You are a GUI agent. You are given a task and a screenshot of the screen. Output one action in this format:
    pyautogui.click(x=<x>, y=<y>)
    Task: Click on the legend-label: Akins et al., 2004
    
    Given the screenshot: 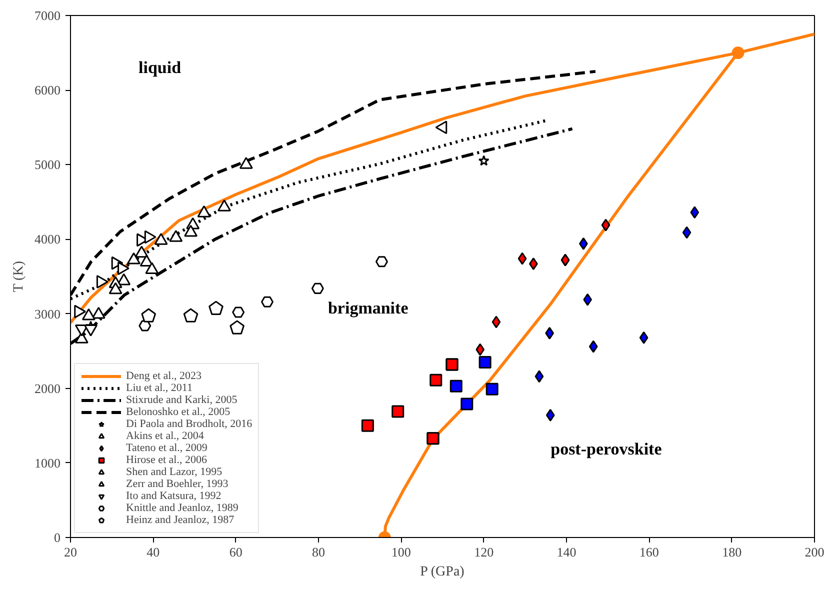 What is the action you would take?
    pyautogui.click(x=165, y=436)
    